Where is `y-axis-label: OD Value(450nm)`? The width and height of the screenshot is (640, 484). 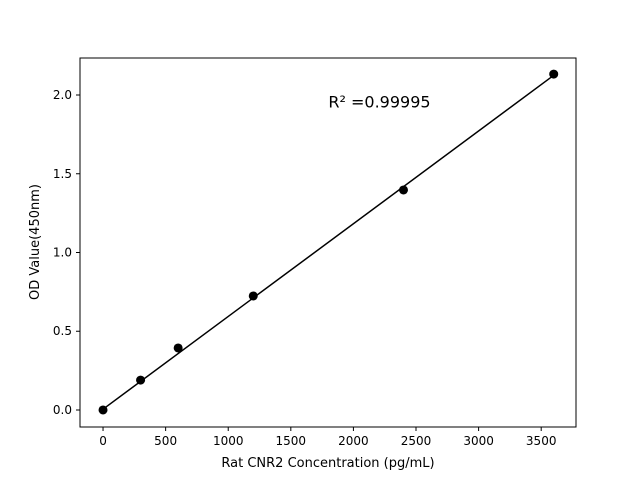
y-axis-label: OD Value(450nm) is located at coordinates (35, 242).